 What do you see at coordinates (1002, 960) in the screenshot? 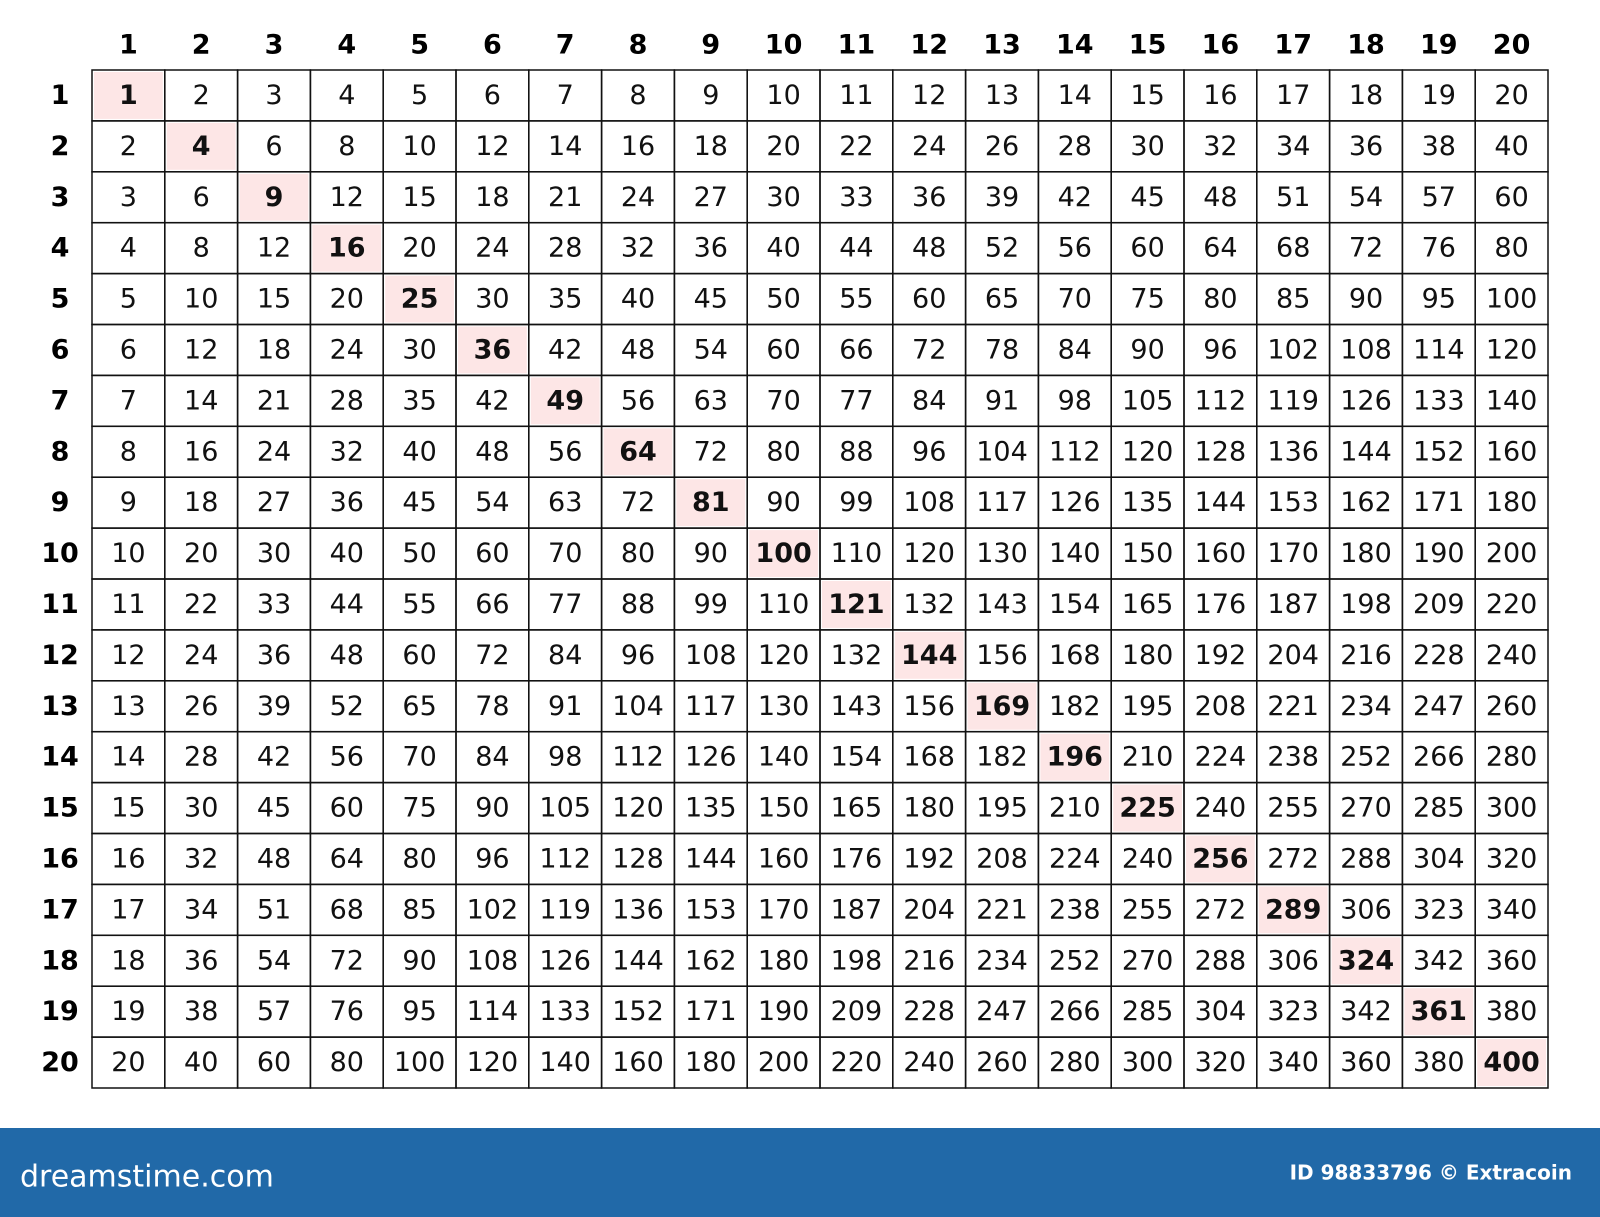
I see `cell-value: 234` at bounding box center [1002, 960].